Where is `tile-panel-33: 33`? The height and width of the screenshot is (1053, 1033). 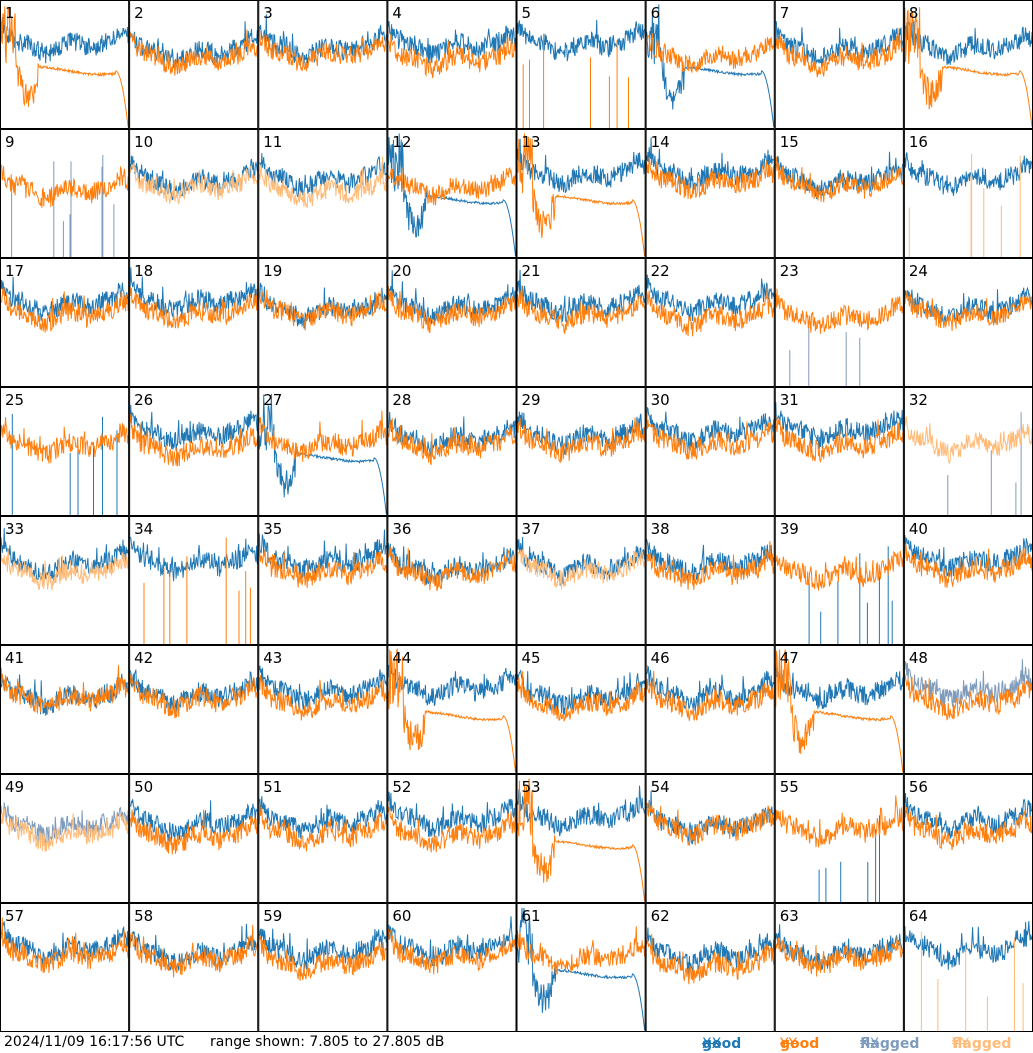
tile-panel-33: 33 is located at coordinates (65, 580).